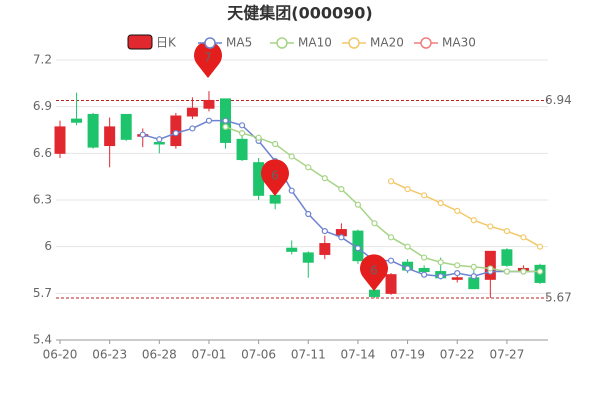 This screenshot has height=400, width=600. I want to click on legend-label: MA5, so click(239, 43).